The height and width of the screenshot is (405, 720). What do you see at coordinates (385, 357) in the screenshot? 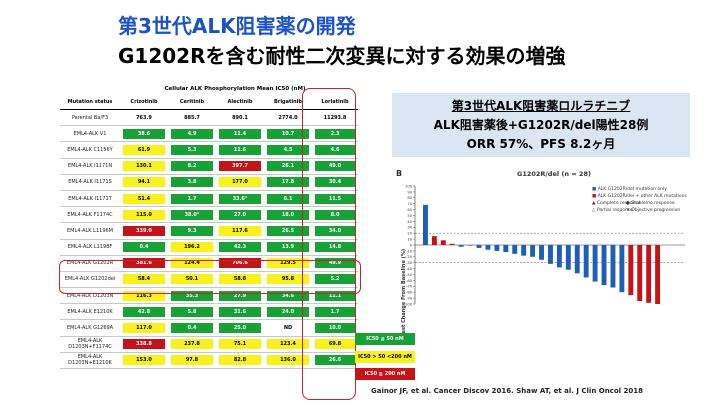
I see `legend-yellow: IC50 > 50 <200 nM` at bounding box center [385, 357].